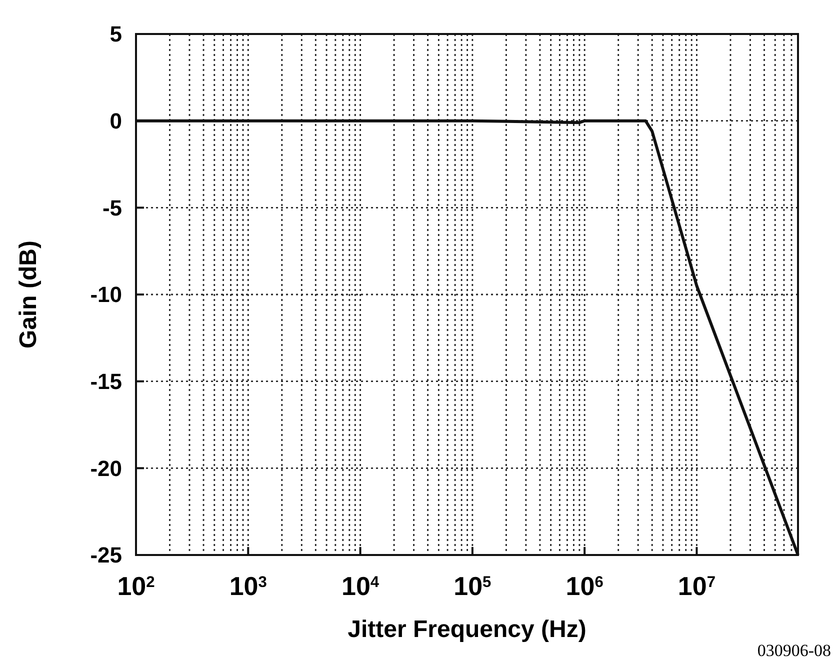  Describe the element at coordinates (28, 294) in the screenshot. I see `y-axis-title: Gain (dB)` at that location.